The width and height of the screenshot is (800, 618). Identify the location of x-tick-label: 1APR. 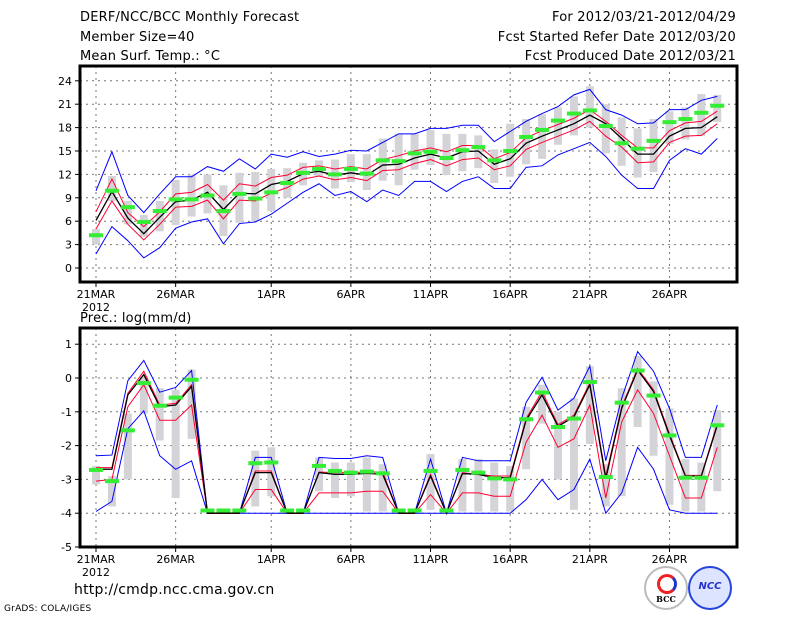
(271, 294).